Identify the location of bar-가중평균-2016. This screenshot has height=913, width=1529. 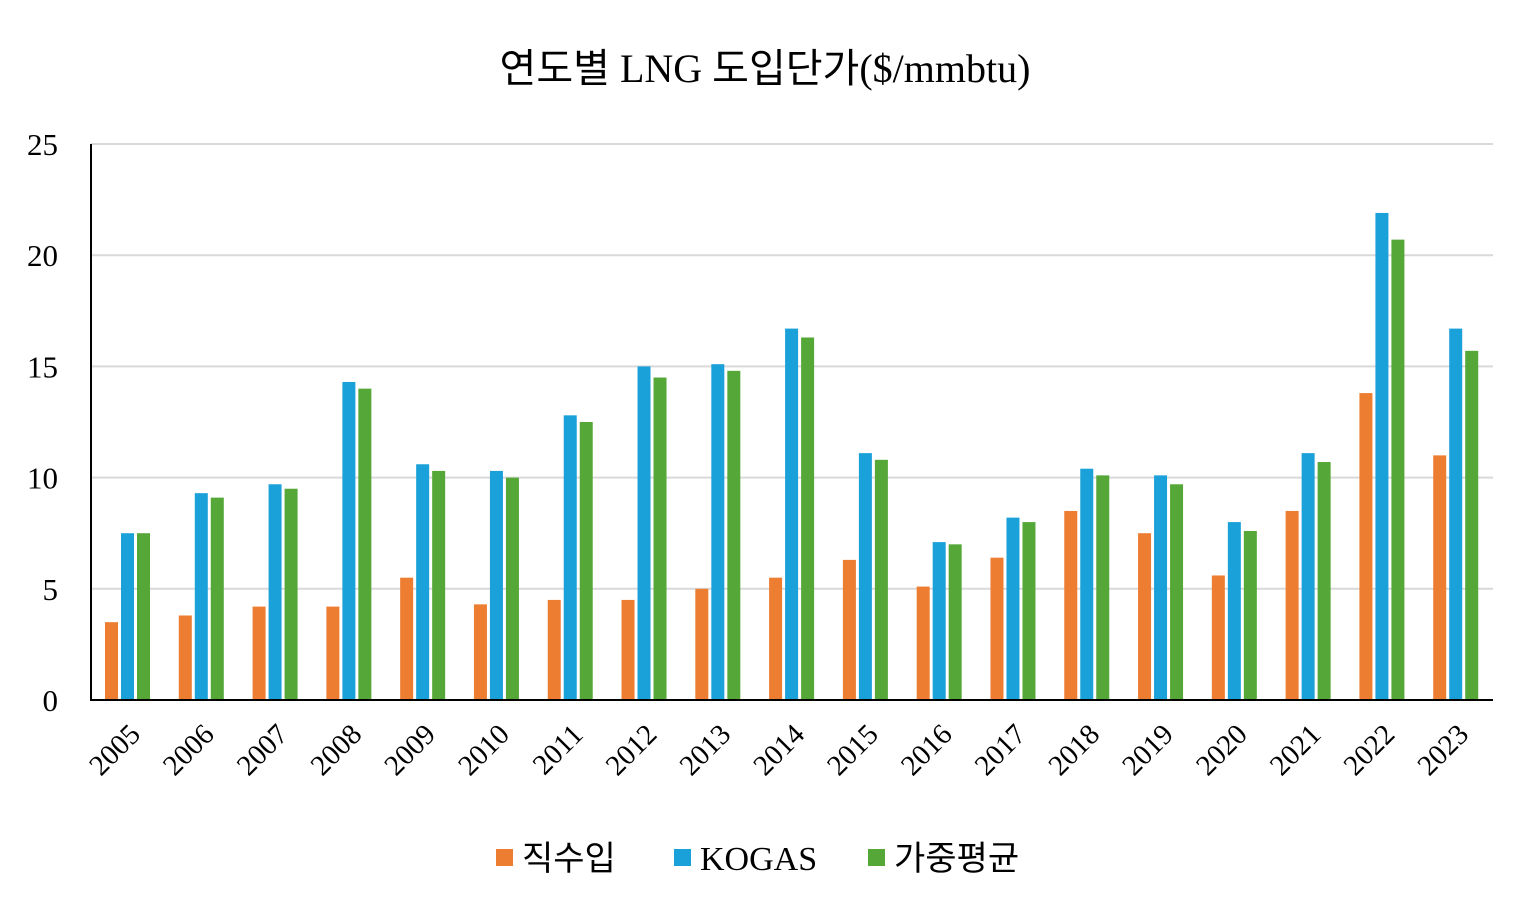
(955, 622).